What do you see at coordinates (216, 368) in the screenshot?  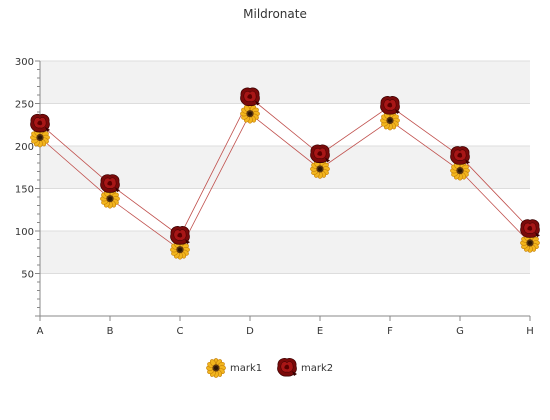 I see `sunflower-icon` at bounding box center [216, 368].